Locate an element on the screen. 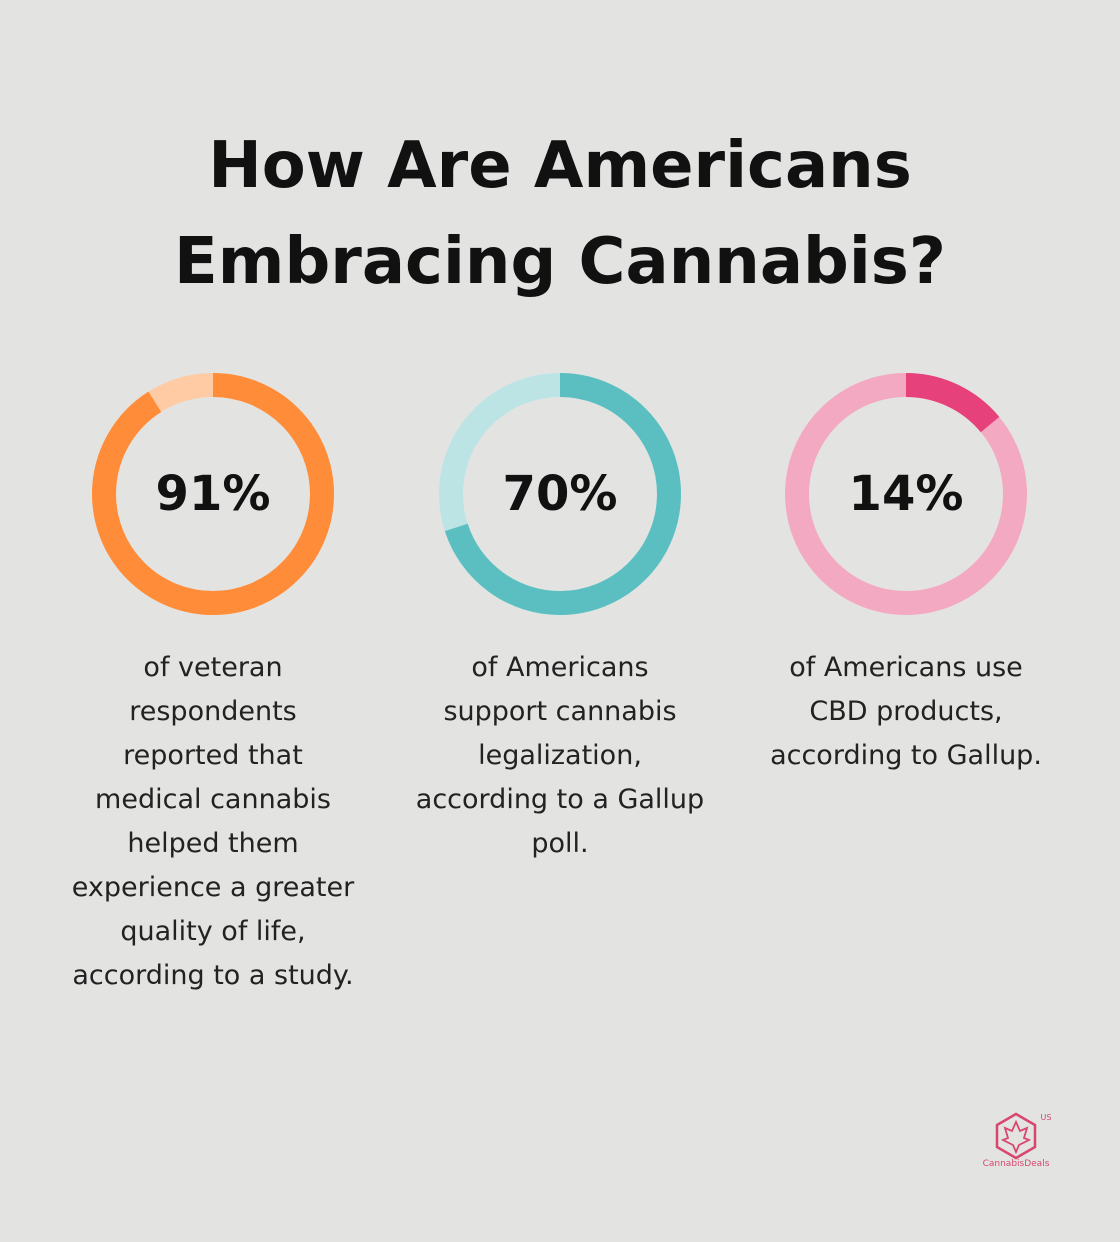  caption-line: quality of life, is located at coordinates (213, 931).